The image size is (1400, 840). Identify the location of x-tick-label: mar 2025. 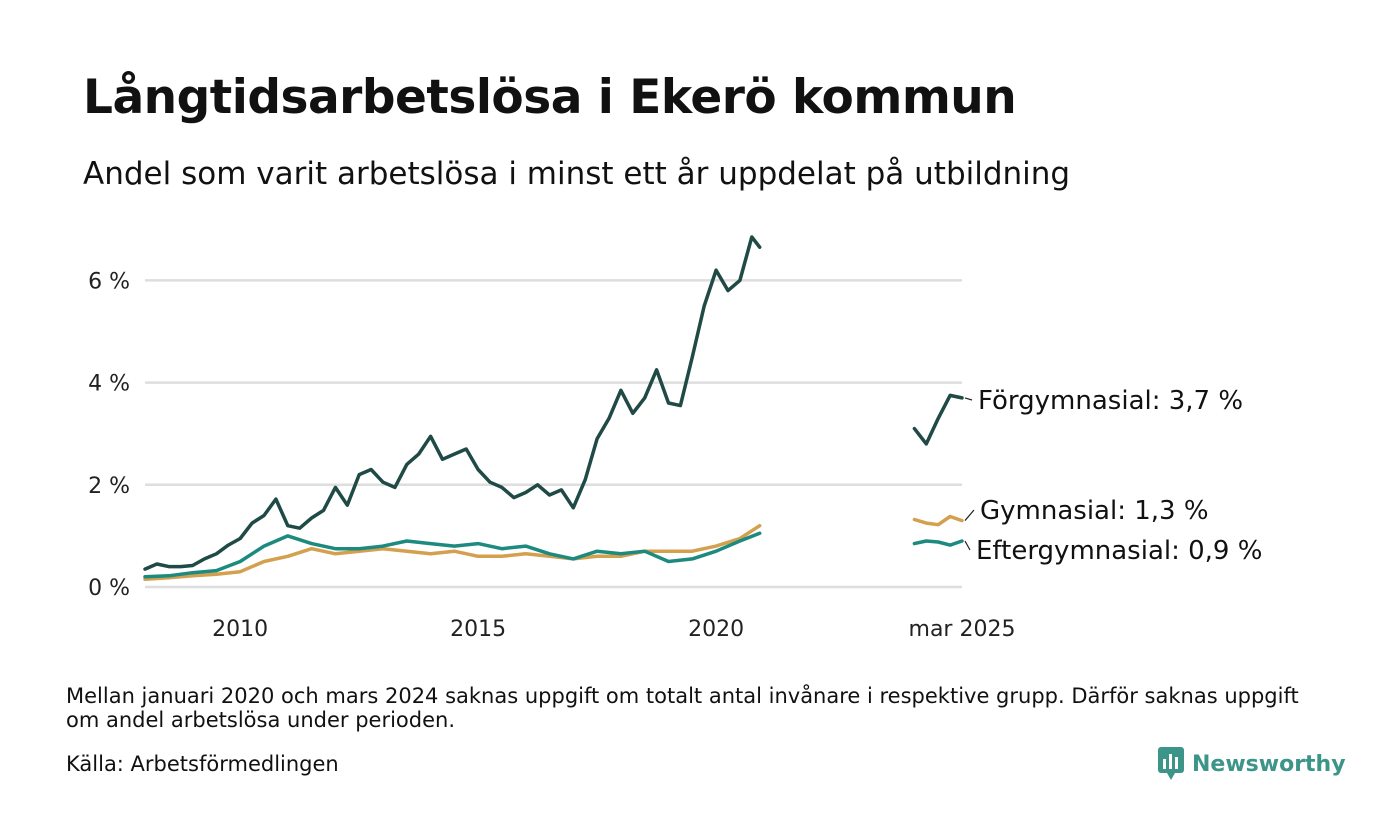
(962, 629).